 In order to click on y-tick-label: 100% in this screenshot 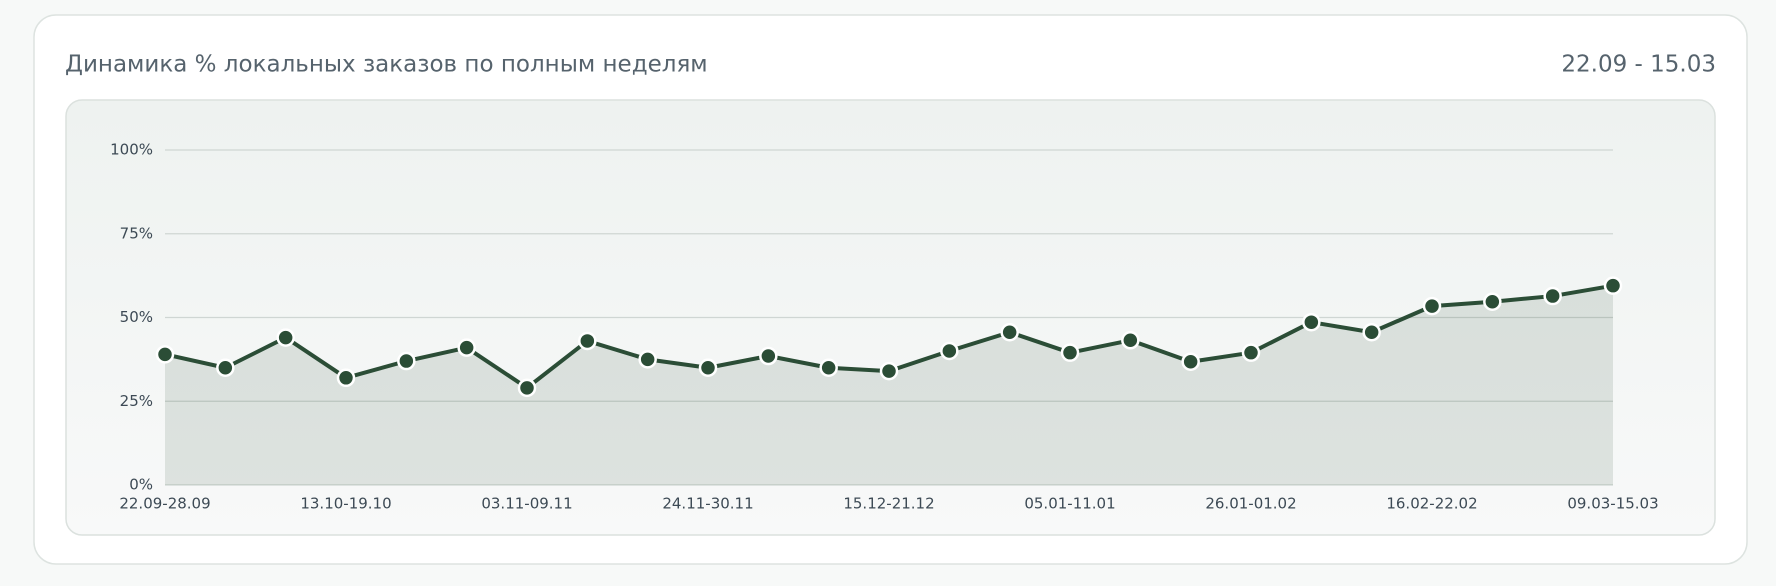, I will do `click(131, 150)`.